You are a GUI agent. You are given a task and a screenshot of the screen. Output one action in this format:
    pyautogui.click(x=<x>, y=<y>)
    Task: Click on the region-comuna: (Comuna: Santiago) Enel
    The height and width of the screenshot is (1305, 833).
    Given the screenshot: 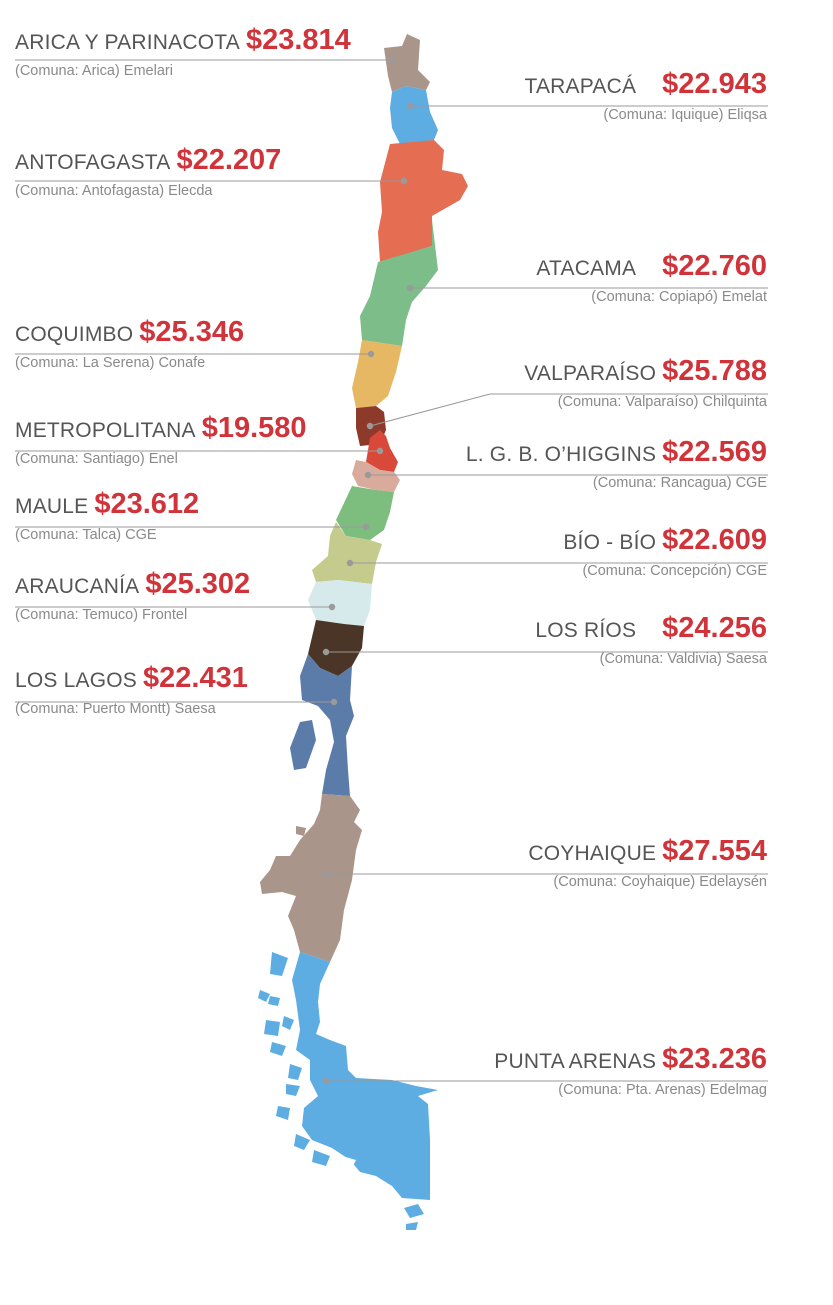 What is the action you would take?
    pyautogui.click(x=96, y=459)
    